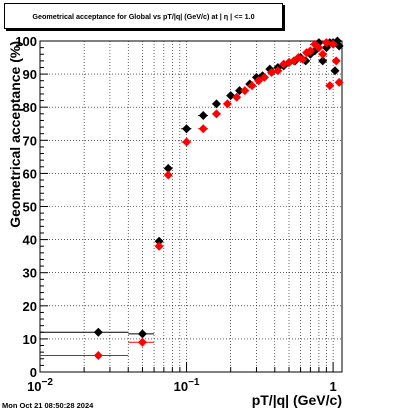 The image size is (400, 414). Describe the element at coordinates (33, 372) in the screenshot. I see `y-tick-label: 0` at that location.